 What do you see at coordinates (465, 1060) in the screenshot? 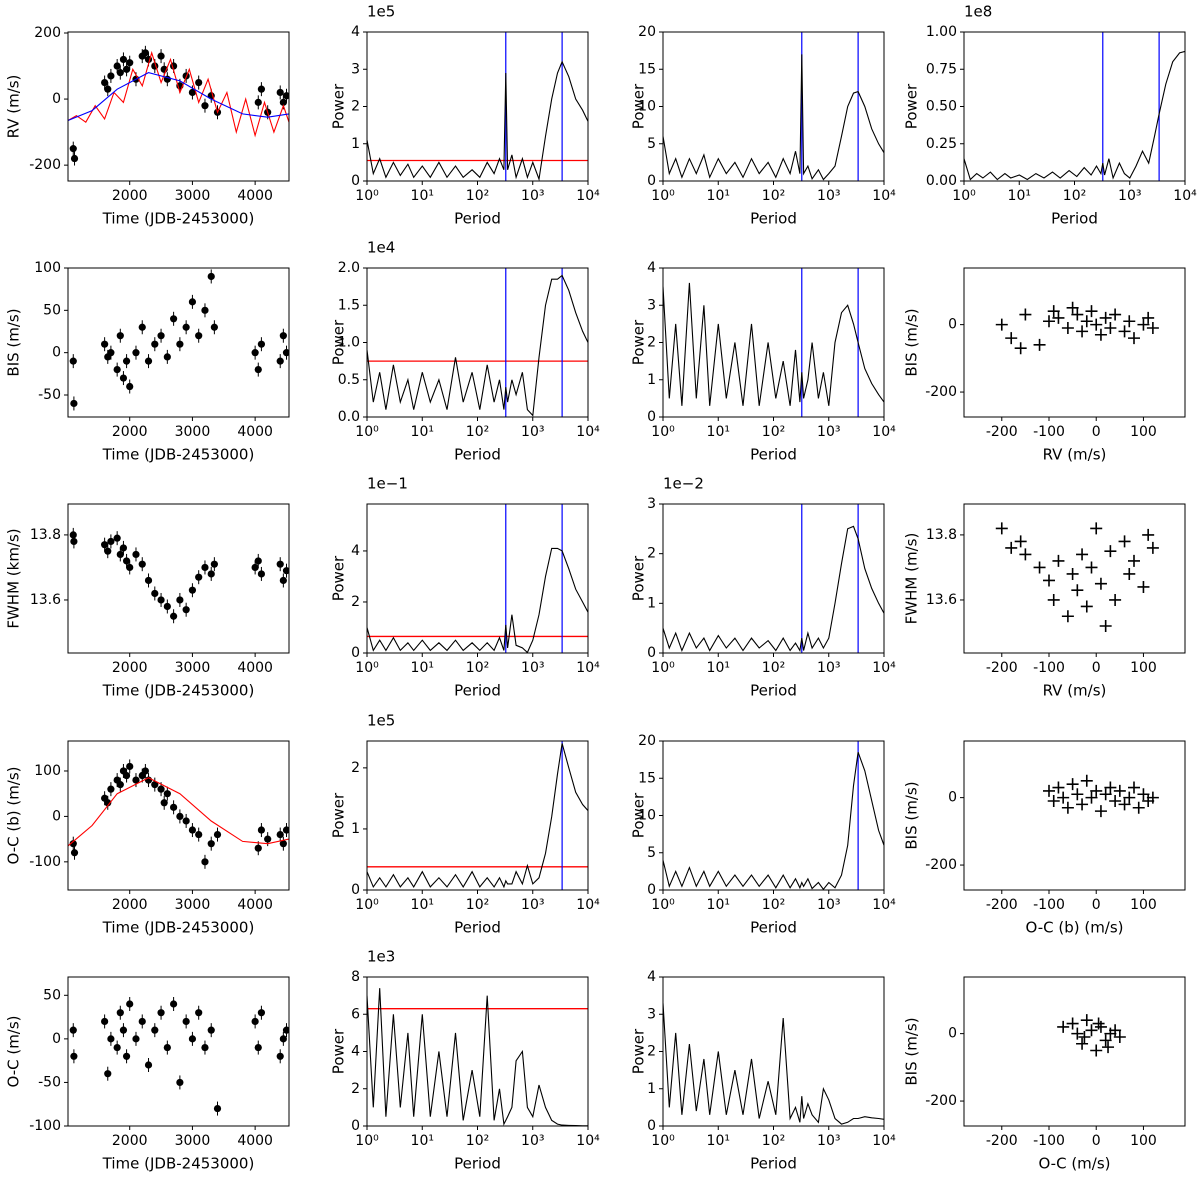
I see `panel: 10⁰ 10¹ 10² 10³ 10⁴ 0 2 4 6 8 Period Power 1e3` at bounding box center [465, 1060].